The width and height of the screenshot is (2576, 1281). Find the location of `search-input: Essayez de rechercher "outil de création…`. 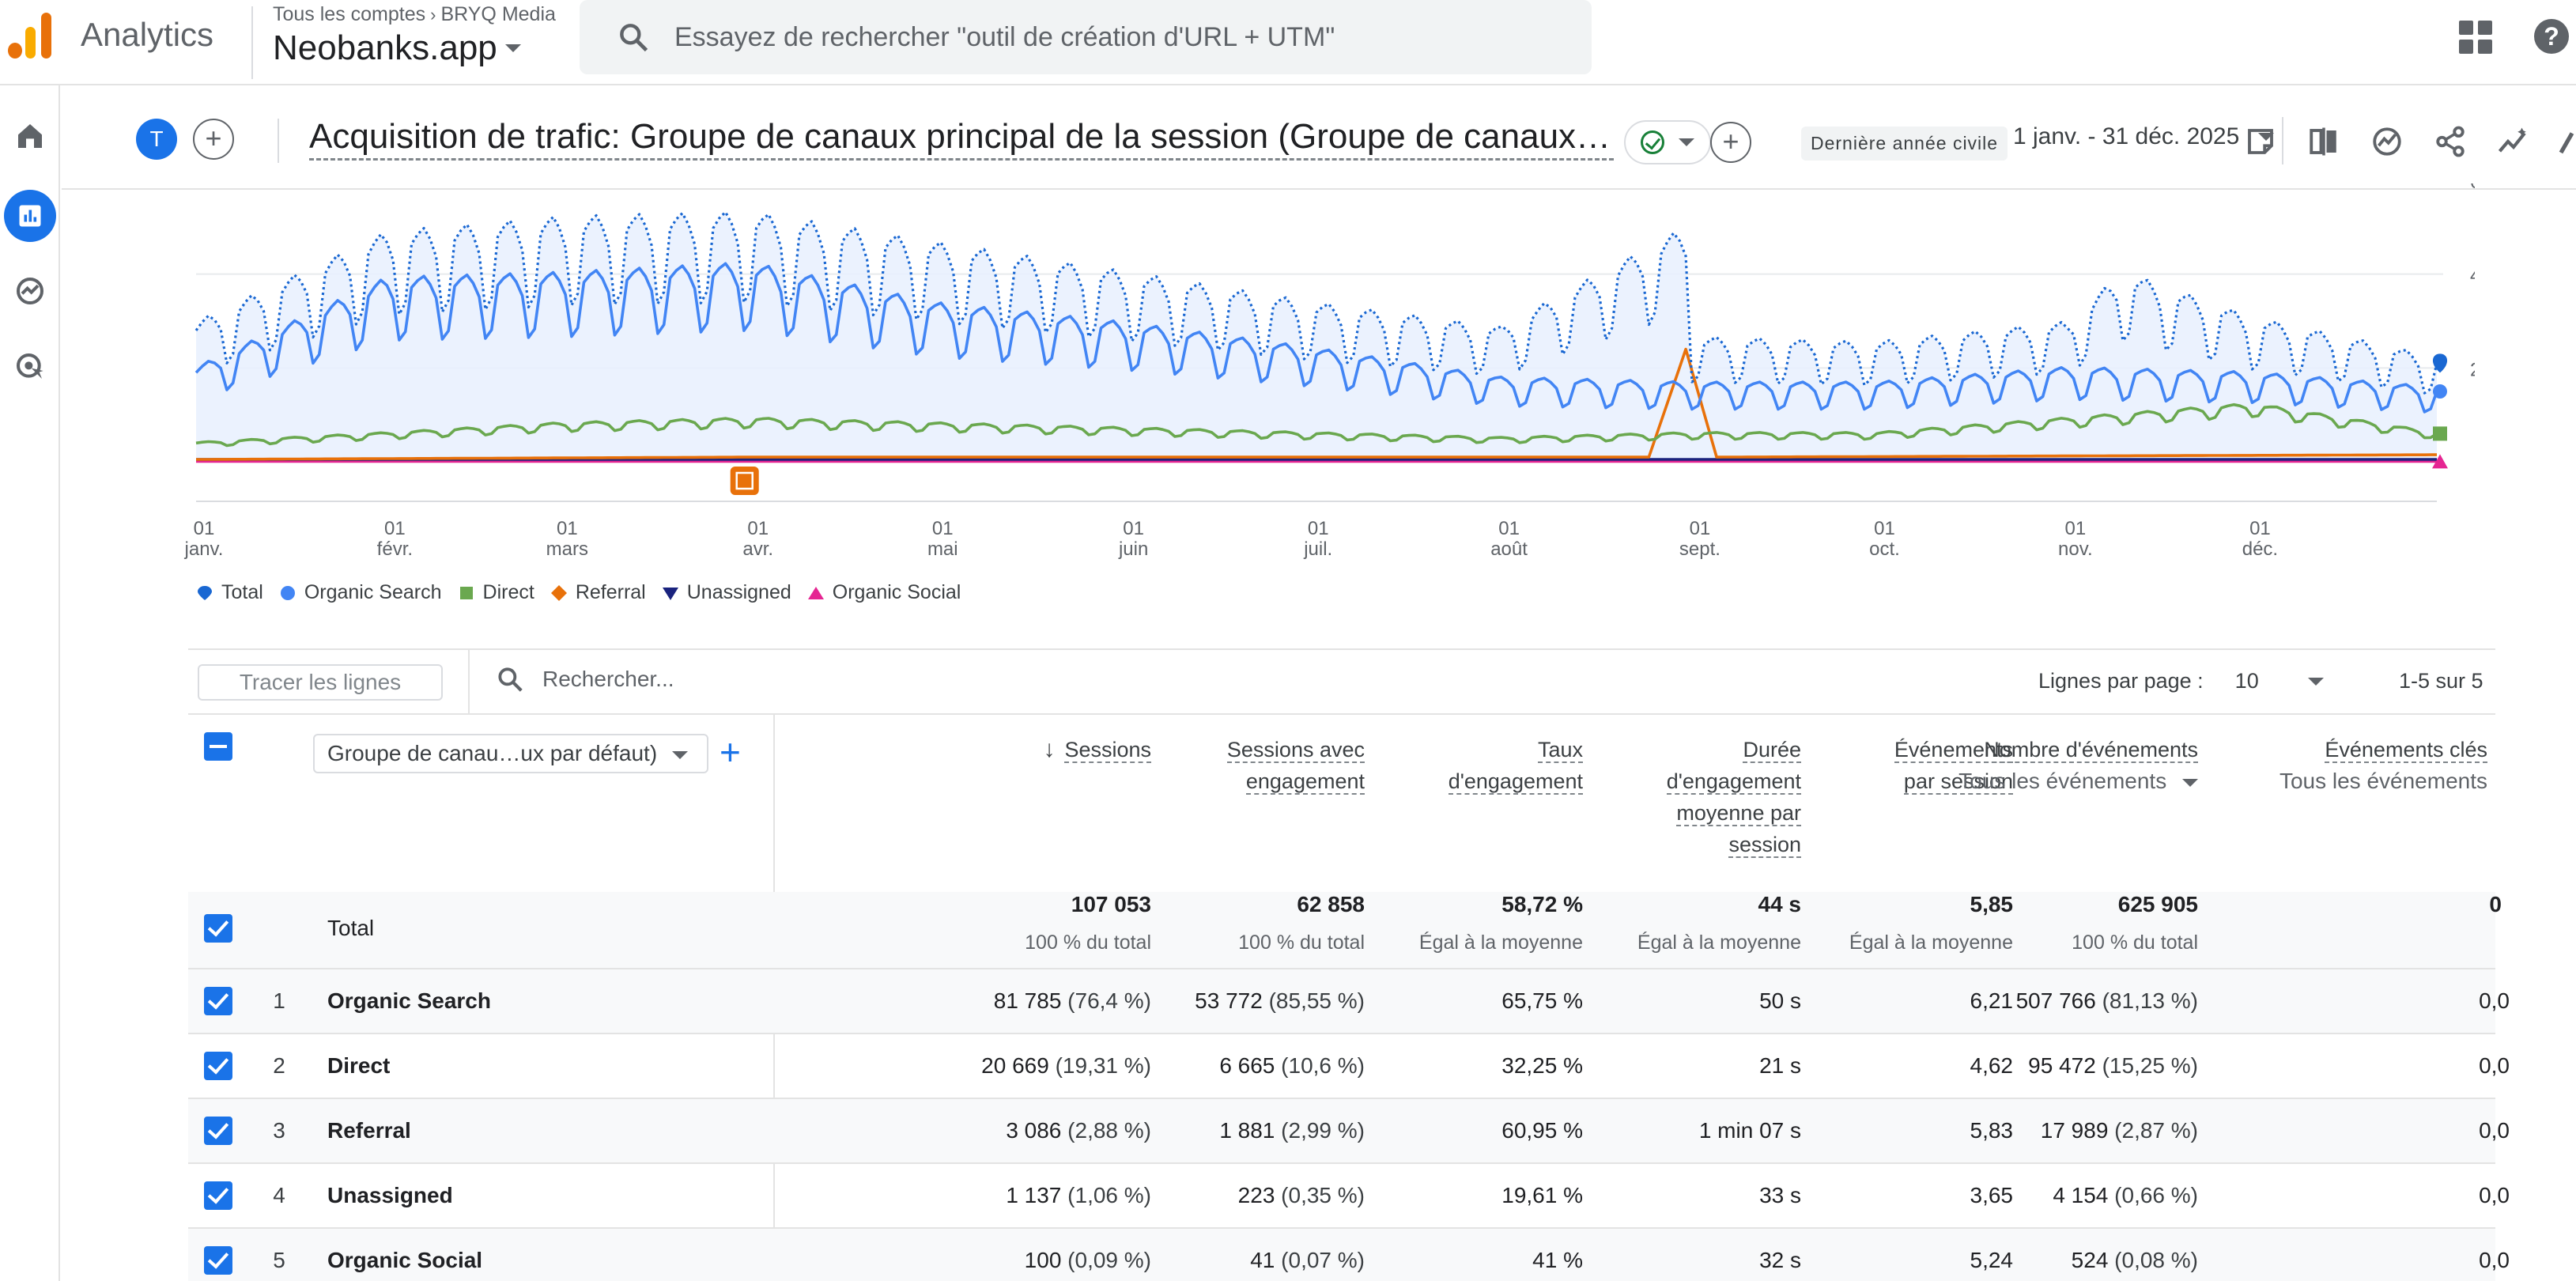

search-input: Essayez de rechercher "outil de création… is located at coordinates (1004, 36).